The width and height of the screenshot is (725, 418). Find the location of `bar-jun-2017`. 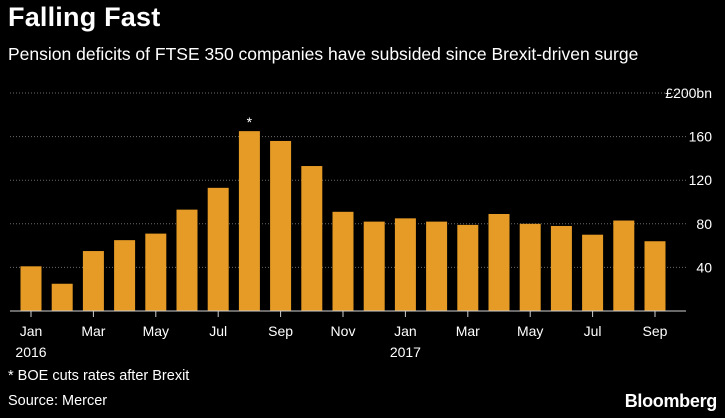

bar-jun-2017 is located at coordinates (561, 268).